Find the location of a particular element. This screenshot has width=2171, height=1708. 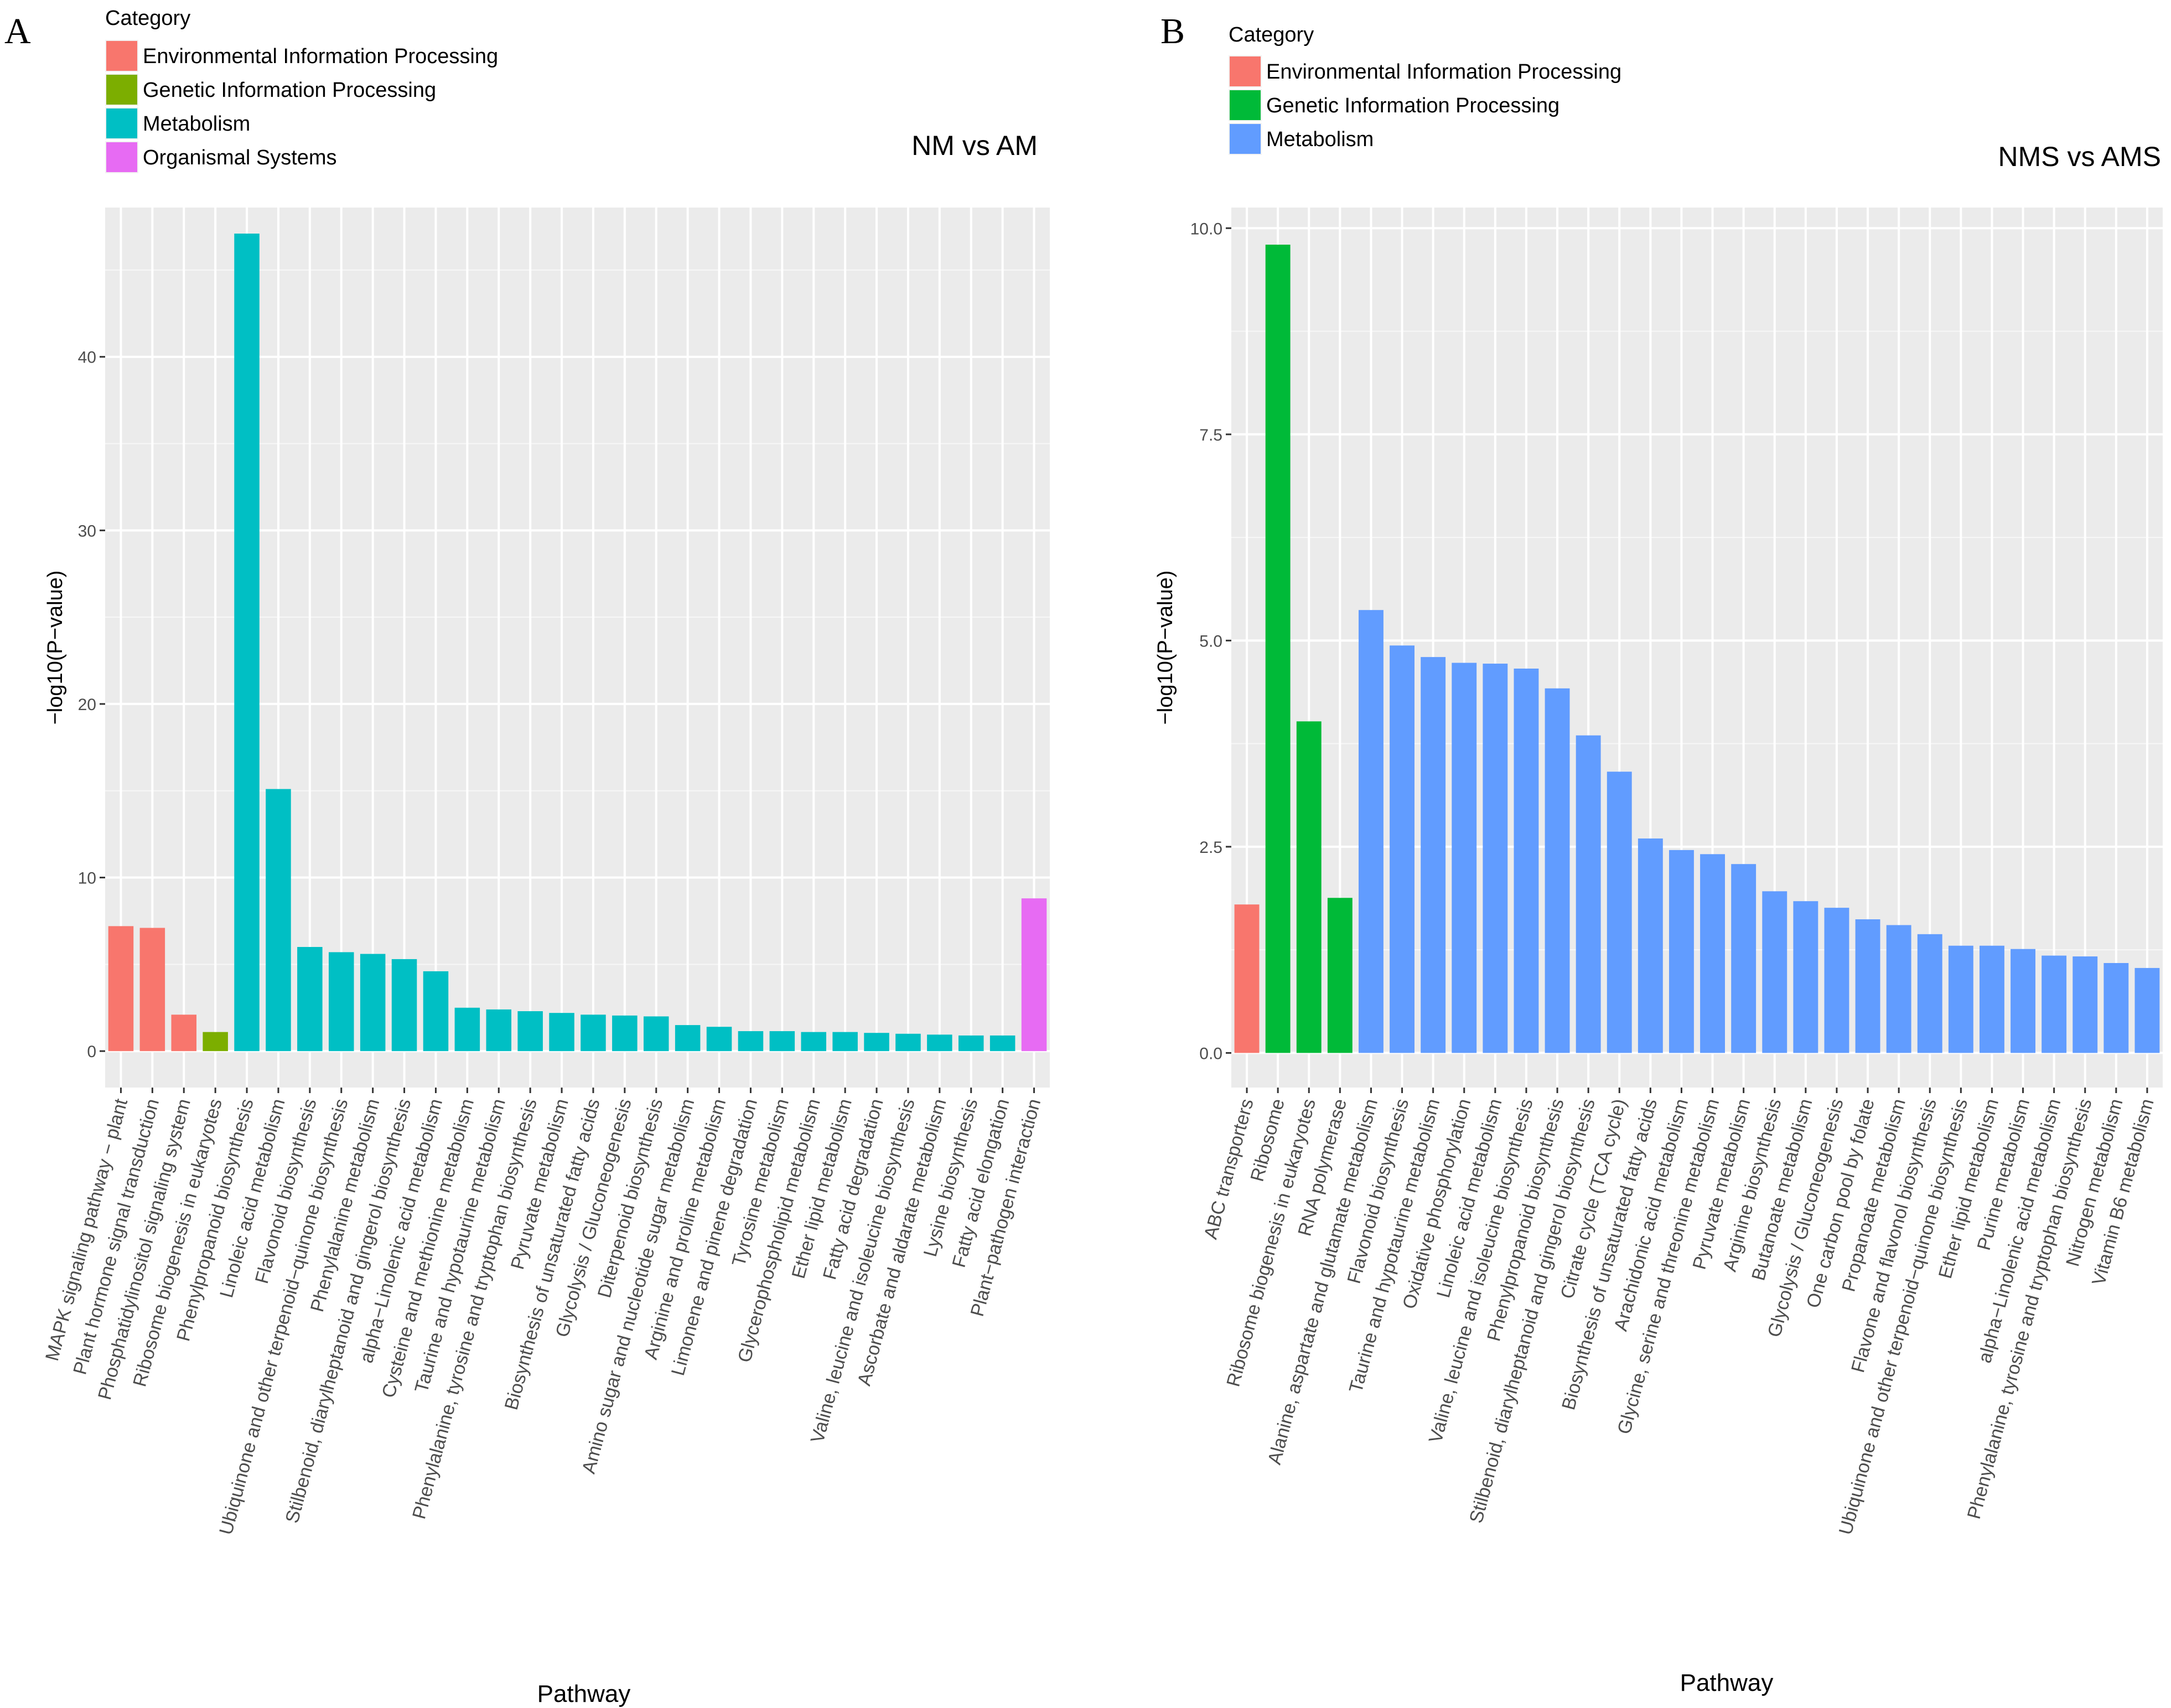

y-tick-label: 2.5 is located at coordinates (1210, 848).